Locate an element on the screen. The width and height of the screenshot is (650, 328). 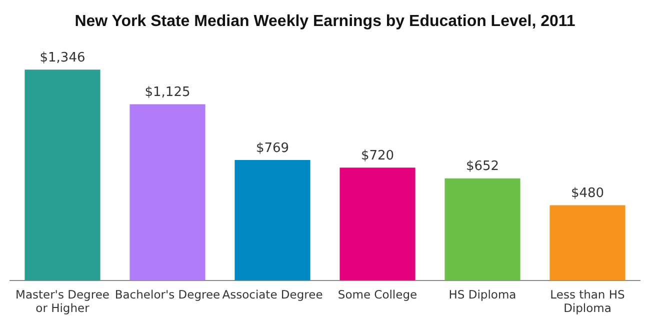
x-tick-label: HS Diploma is located at coordinates (482, 294).